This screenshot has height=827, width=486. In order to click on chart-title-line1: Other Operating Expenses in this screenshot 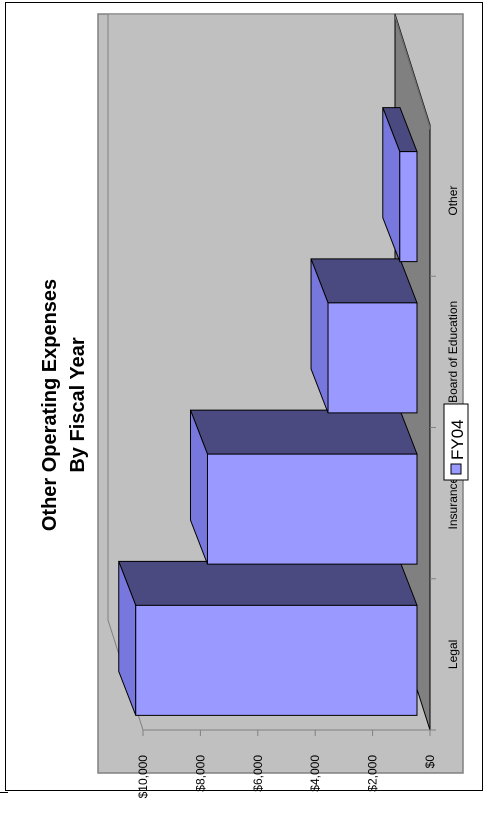, I will do `click(50, 405)`.